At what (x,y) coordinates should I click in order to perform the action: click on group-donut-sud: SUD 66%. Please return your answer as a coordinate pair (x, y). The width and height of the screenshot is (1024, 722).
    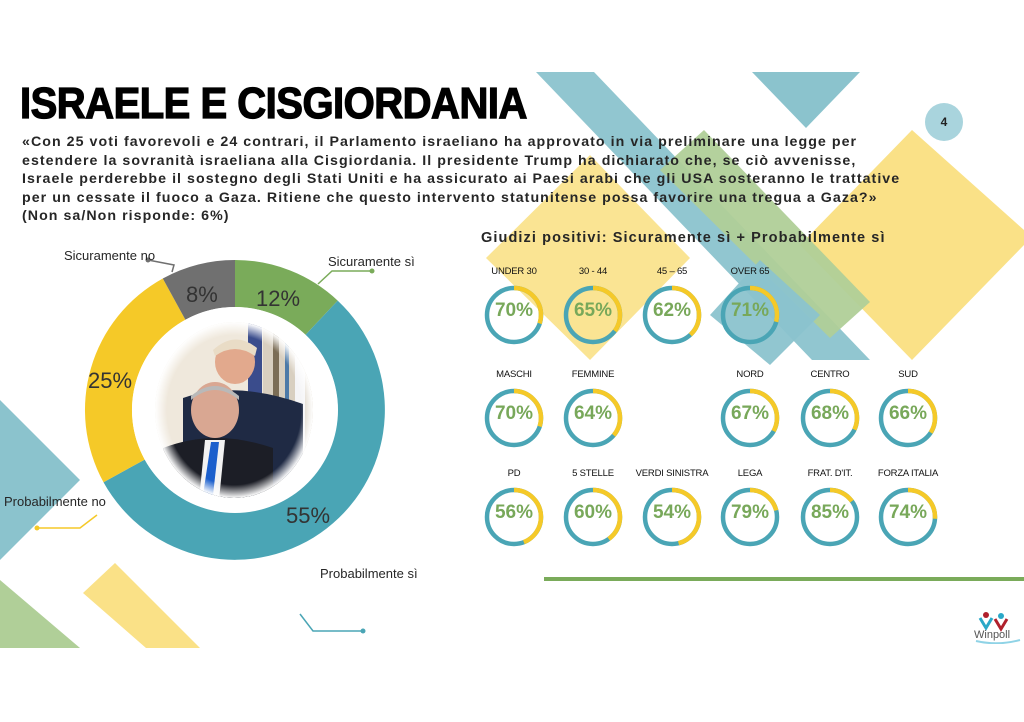
    Looking at the image, I should click on (908, 409).